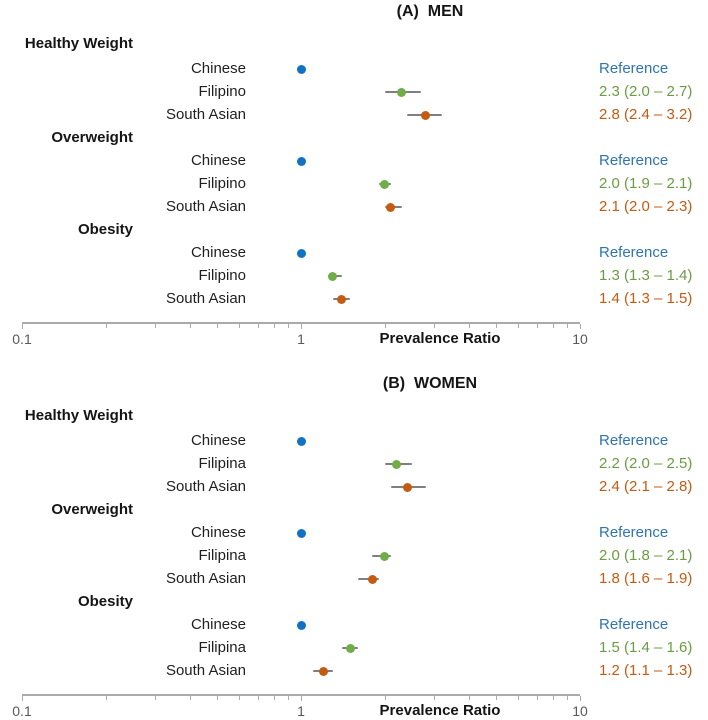 The image size is (708, 720). Describe the element at coordinates (646, 578) in the screenshot. I see `value-label-south_asian: 1.8 (1.6 – 1.9)` at that location.